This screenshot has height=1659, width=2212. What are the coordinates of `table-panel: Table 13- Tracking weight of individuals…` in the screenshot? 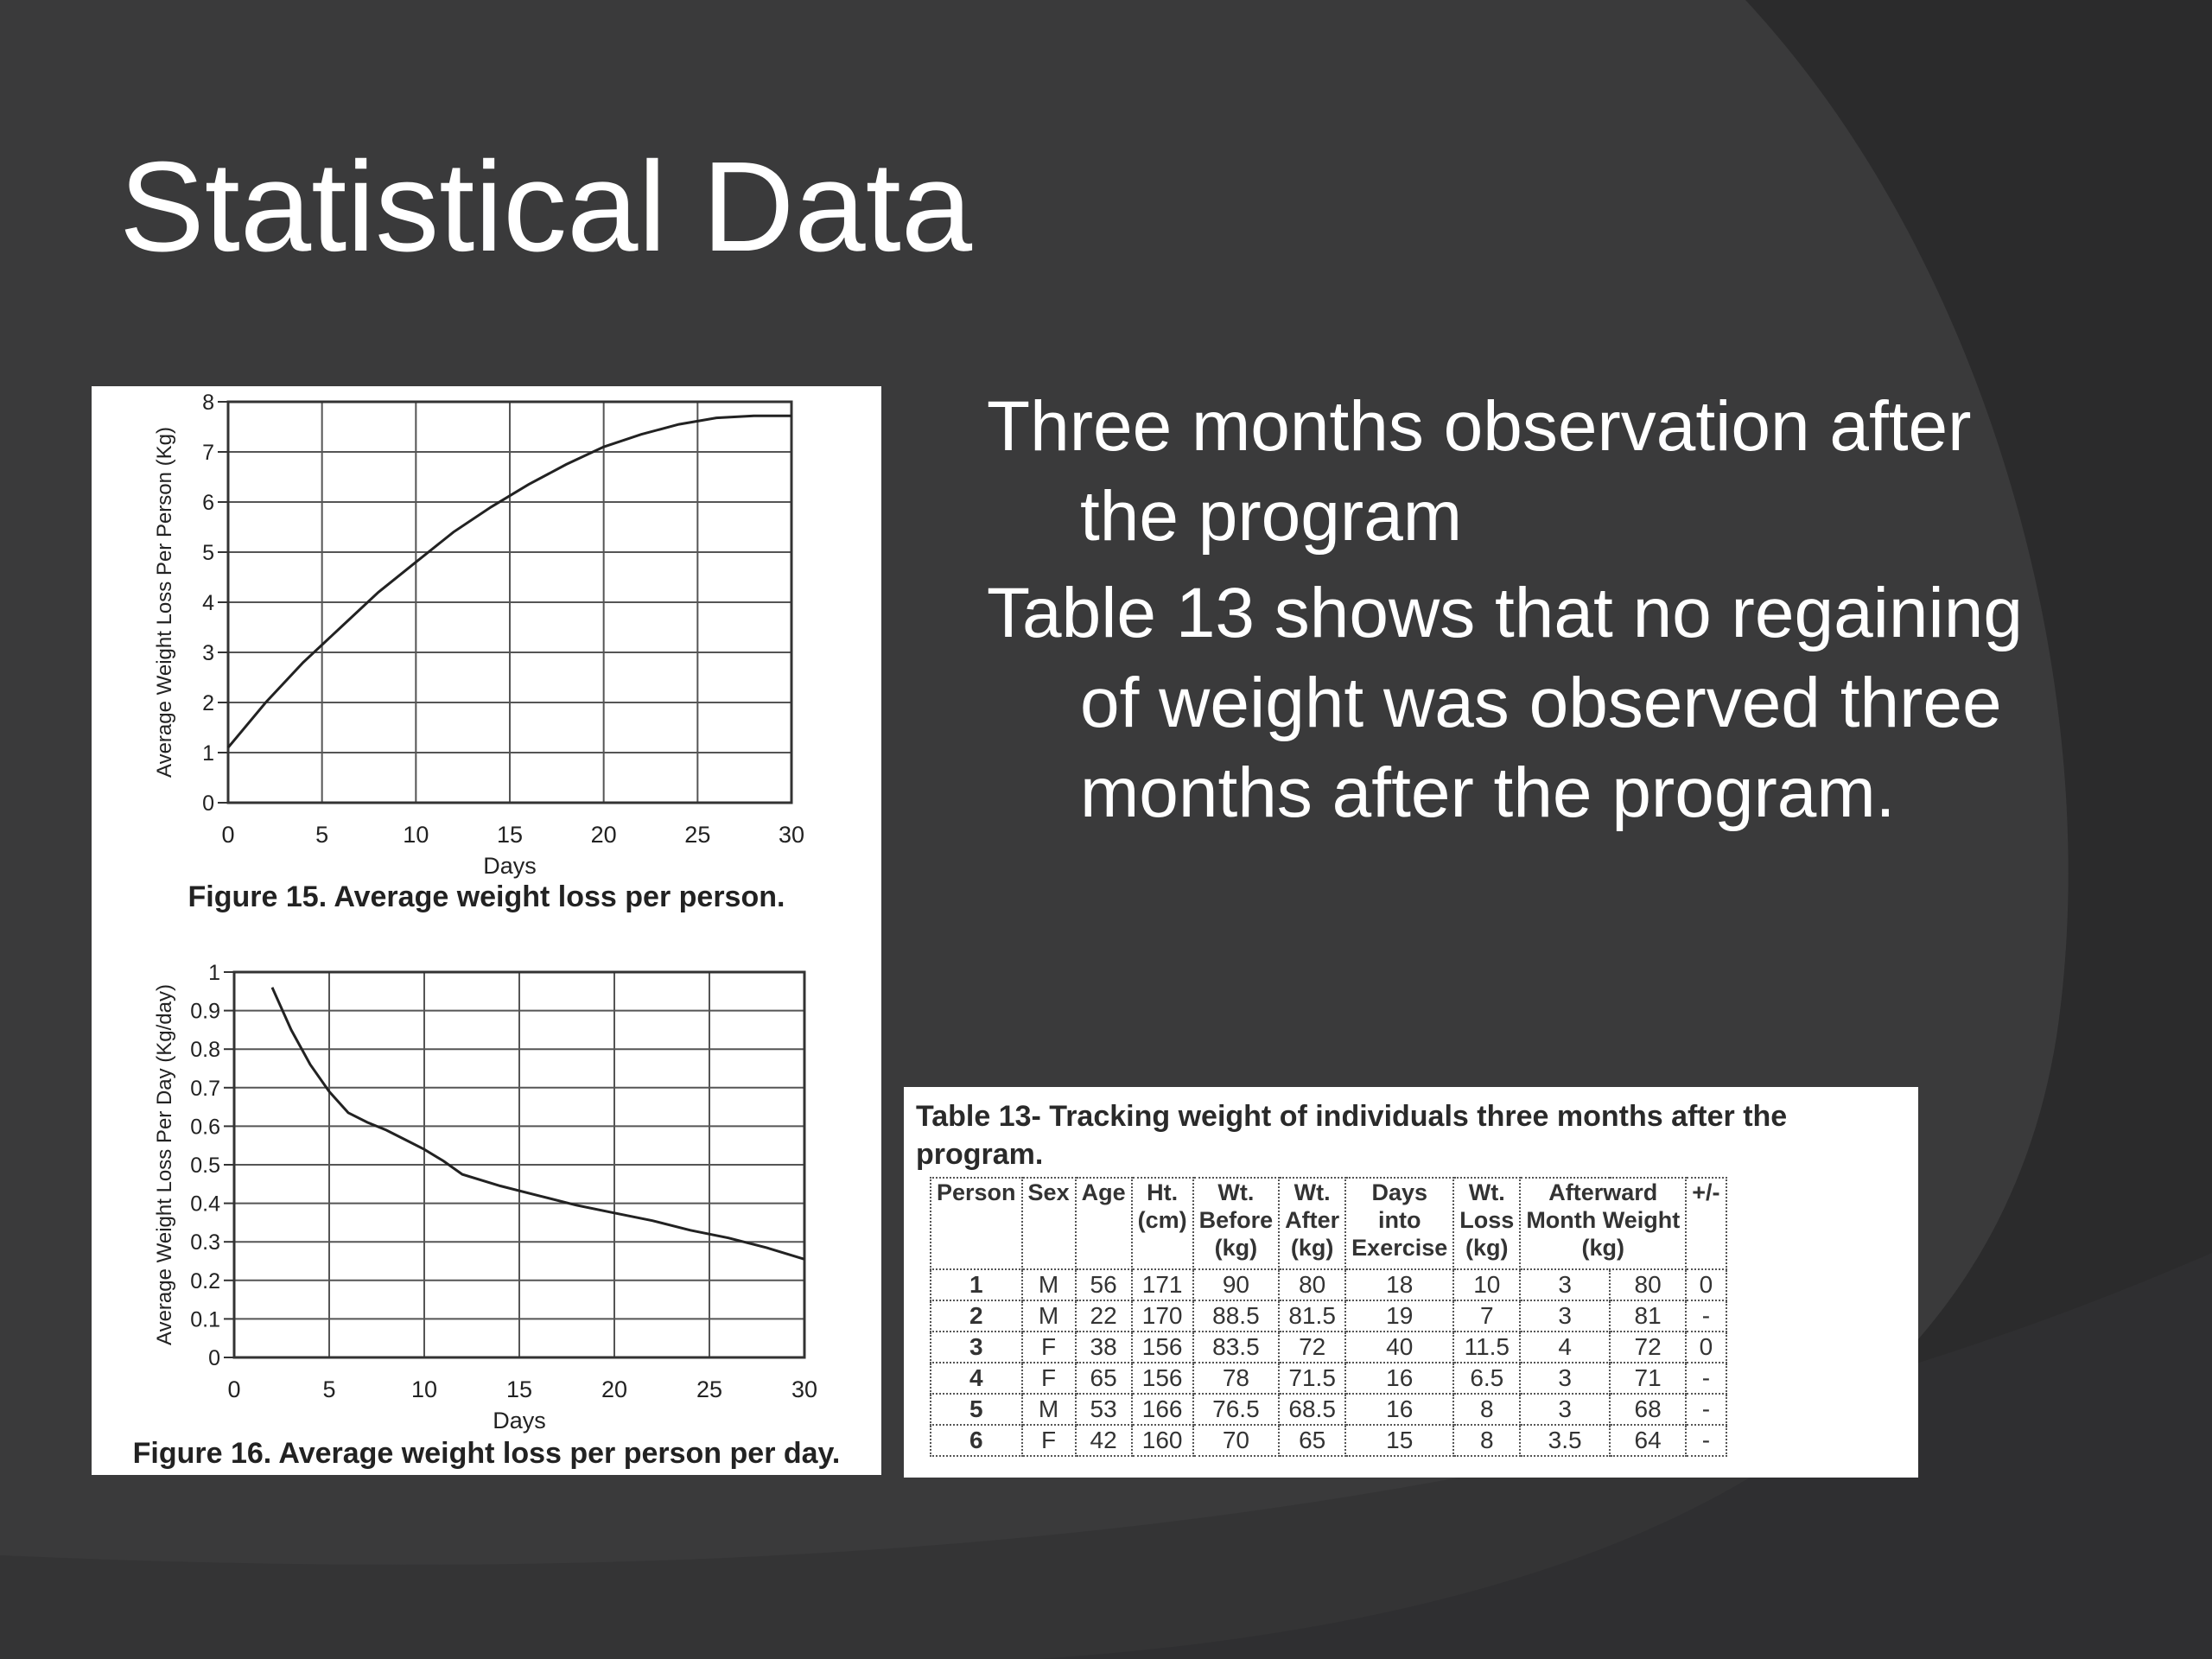 It's located at (1411, 1282).